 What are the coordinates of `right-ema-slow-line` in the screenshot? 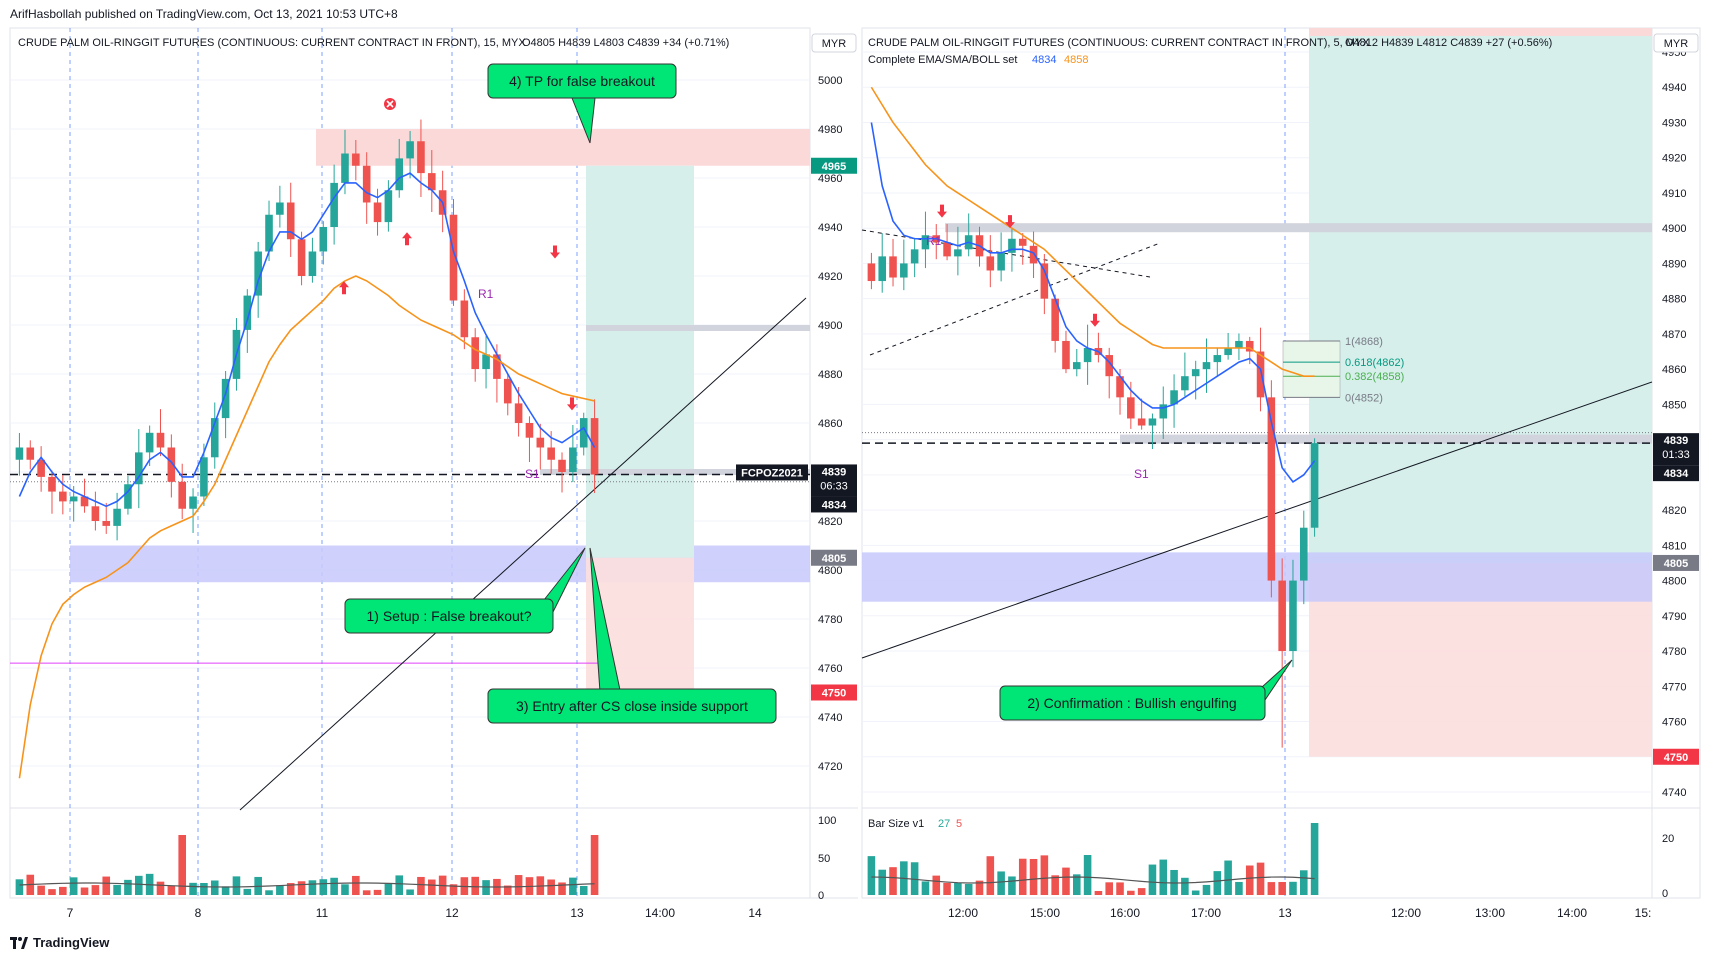 It's located at (1092, 231).